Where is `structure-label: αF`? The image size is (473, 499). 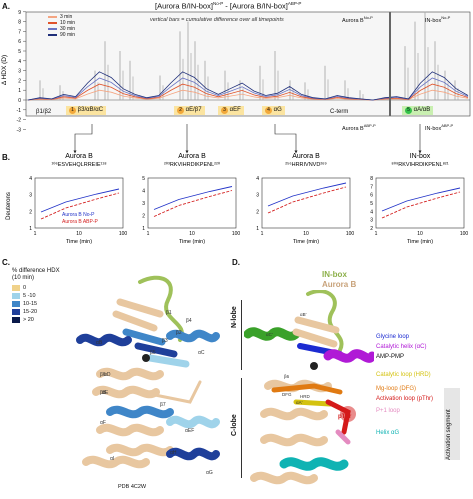
structure-label: αF is located at coordinates (103, 423).